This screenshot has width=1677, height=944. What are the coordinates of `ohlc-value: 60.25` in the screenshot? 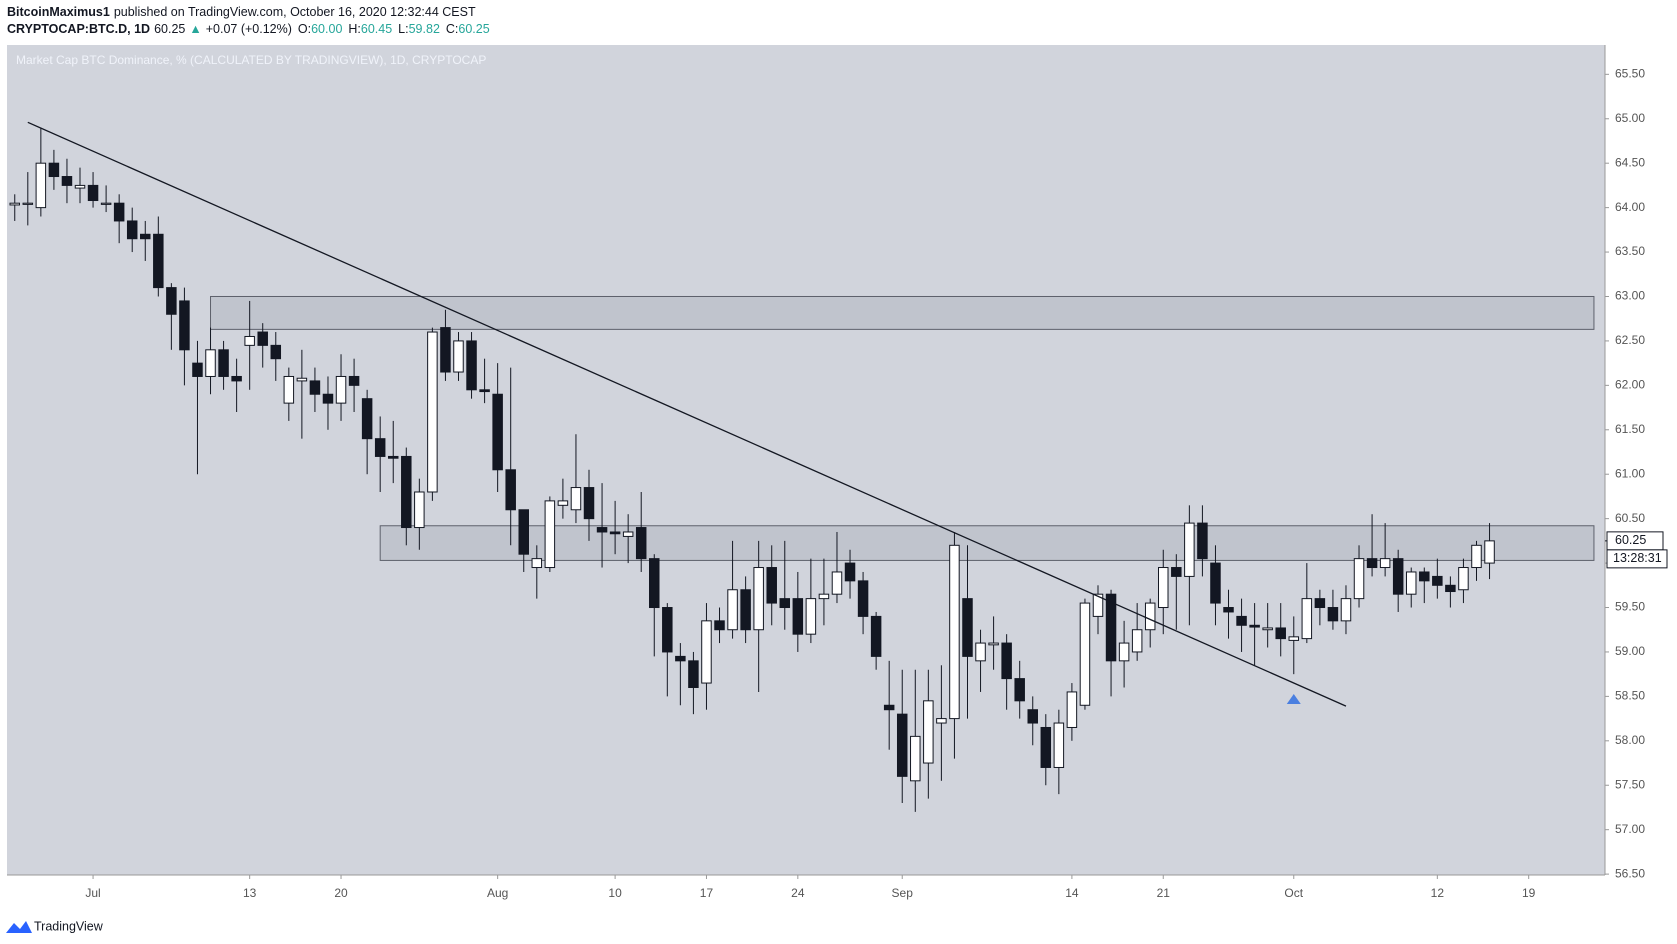 It's located at (473, 29).